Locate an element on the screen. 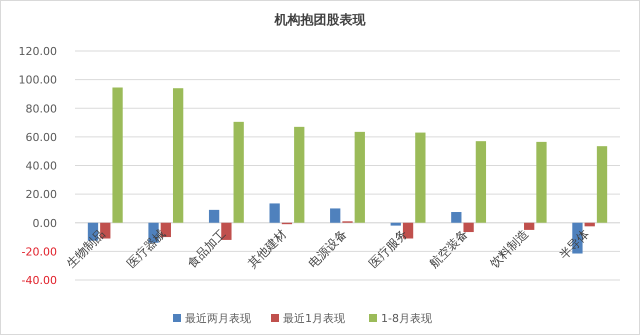 Image resolution: width=640 pixels, height=335 pixels. legend-label: 1-8月表现 is located at coordinates (406, 318).